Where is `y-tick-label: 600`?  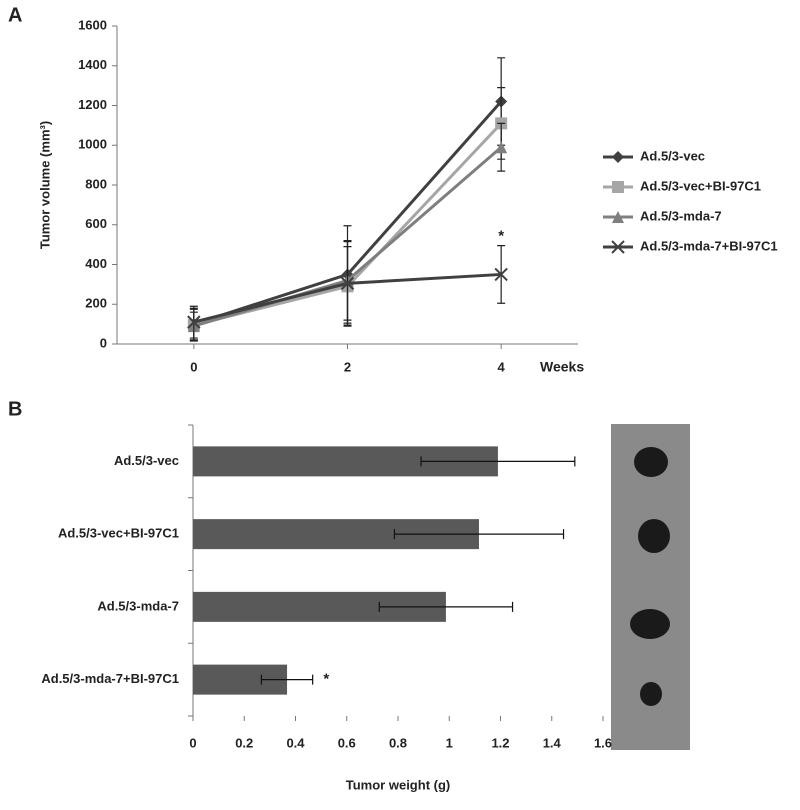
y-tick-label: 600 is located at coordinates (96, 223).